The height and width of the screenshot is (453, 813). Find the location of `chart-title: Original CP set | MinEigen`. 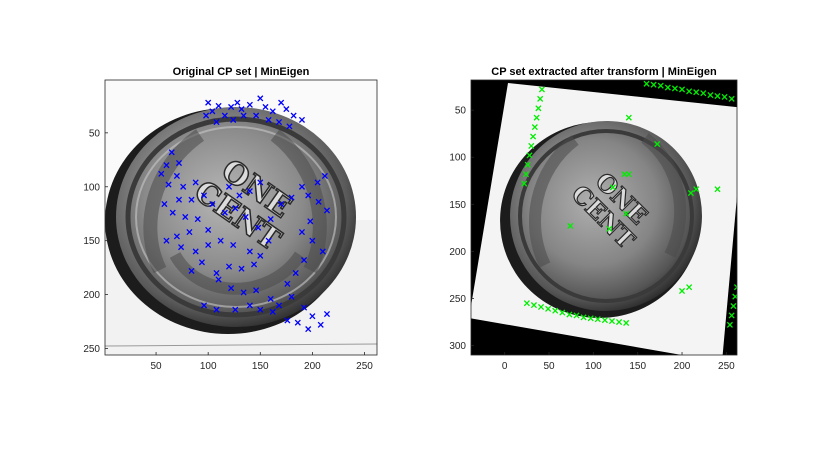

chart-title: Original CP set | MinEigen is located at coordinates (241, 72).